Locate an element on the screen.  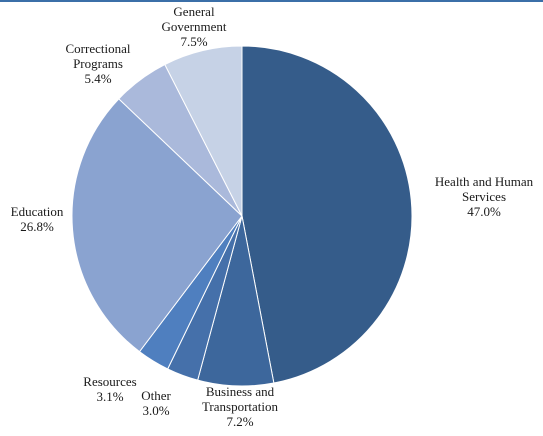
slice-label-business-and-transportation: Business and Transportation 7.2% is located at coordinates (240, 406).